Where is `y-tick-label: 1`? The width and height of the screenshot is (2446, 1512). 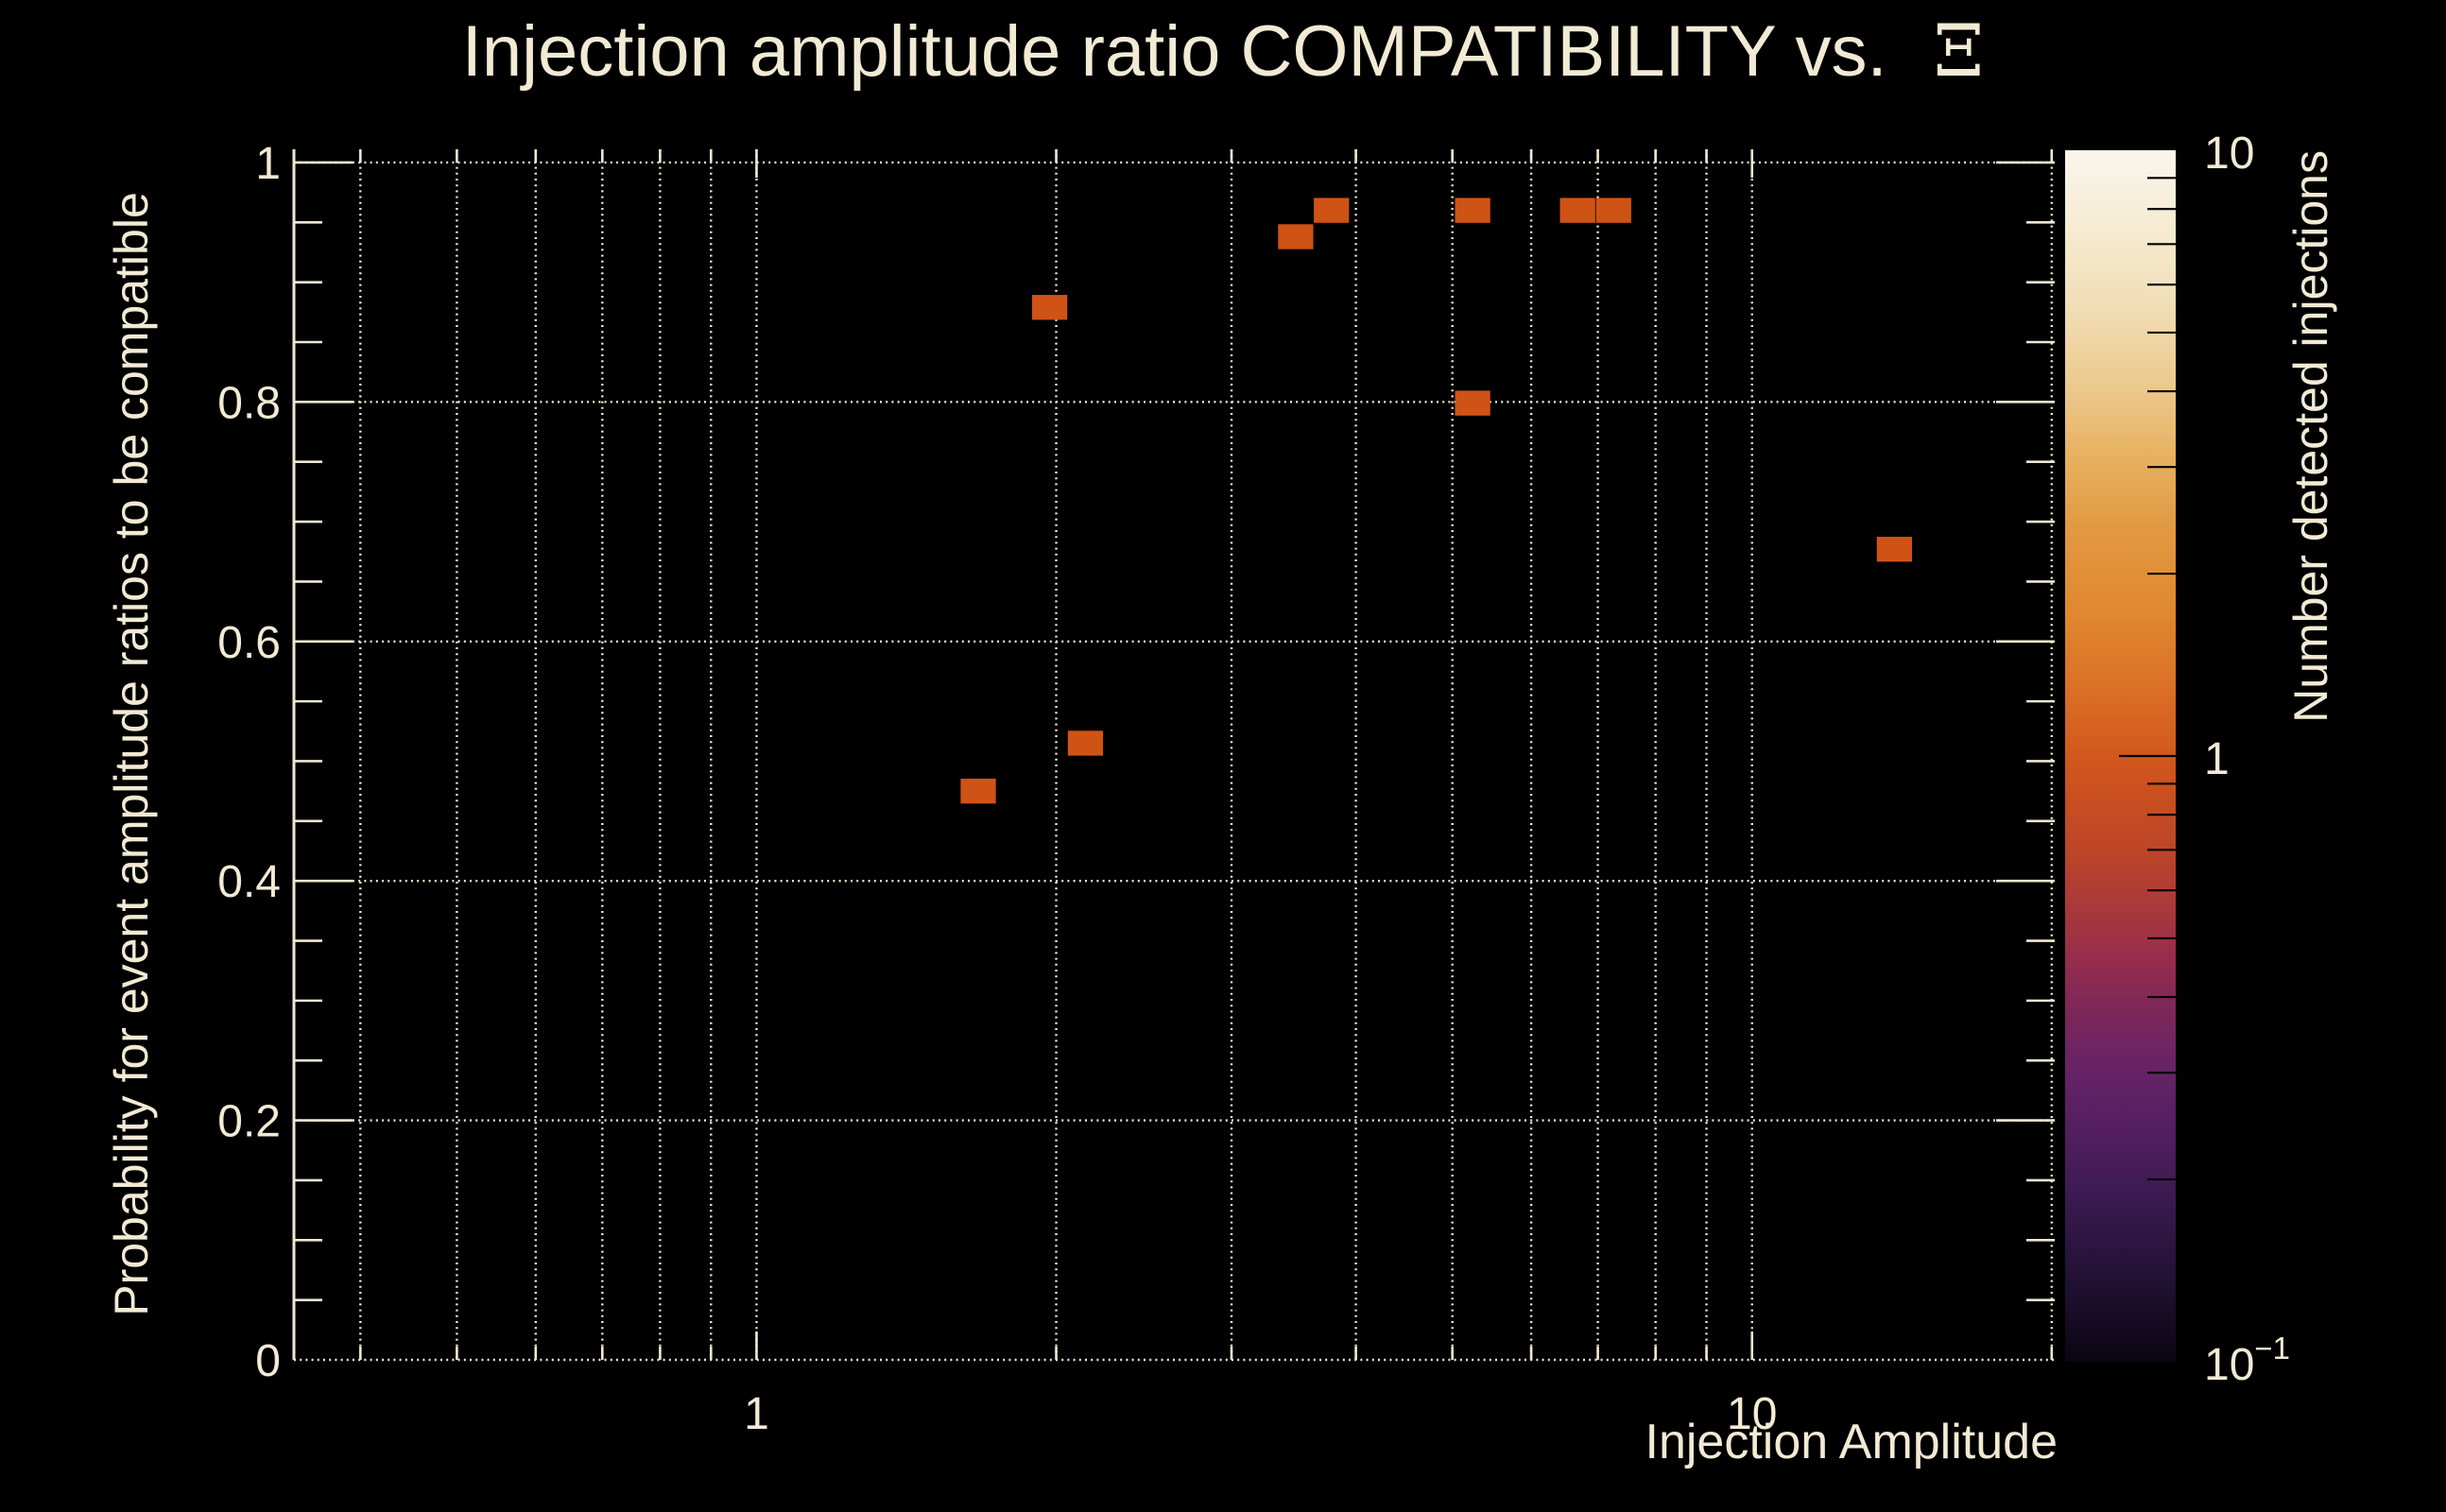
y-tick-label: 1 is located at coordinates (268, 164).